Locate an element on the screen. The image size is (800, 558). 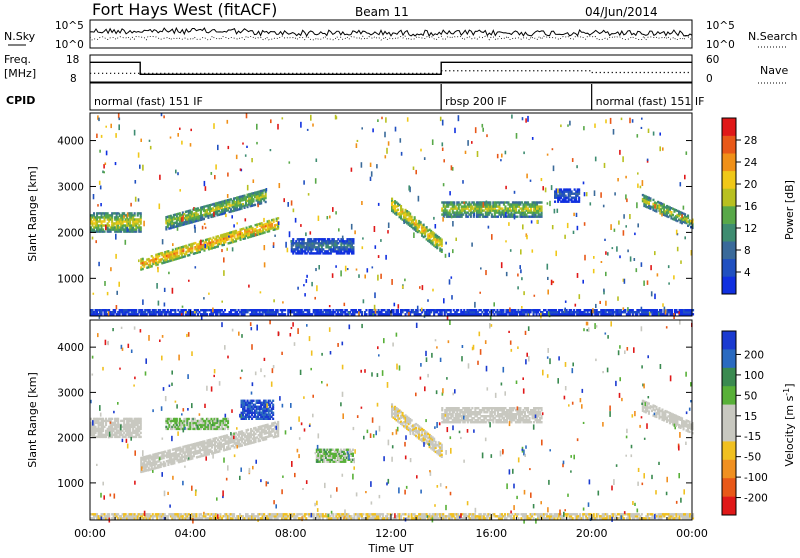
date-label: 04/Jun/2014 is located at coordinates (621, 12).